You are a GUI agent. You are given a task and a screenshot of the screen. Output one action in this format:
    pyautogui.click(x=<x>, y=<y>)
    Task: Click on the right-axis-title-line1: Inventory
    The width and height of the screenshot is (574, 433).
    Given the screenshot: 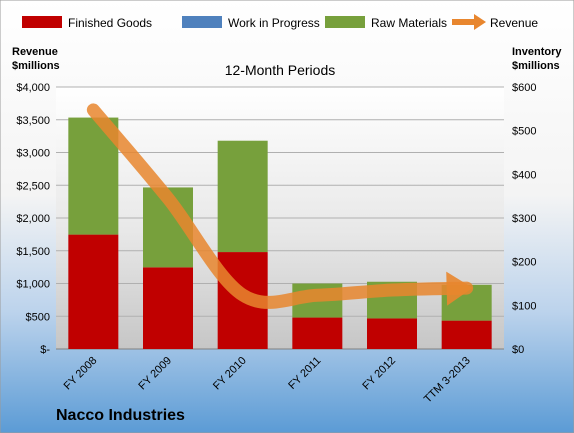 What is the action you would take?
    pyautogui.click(x=537, y=52)
    